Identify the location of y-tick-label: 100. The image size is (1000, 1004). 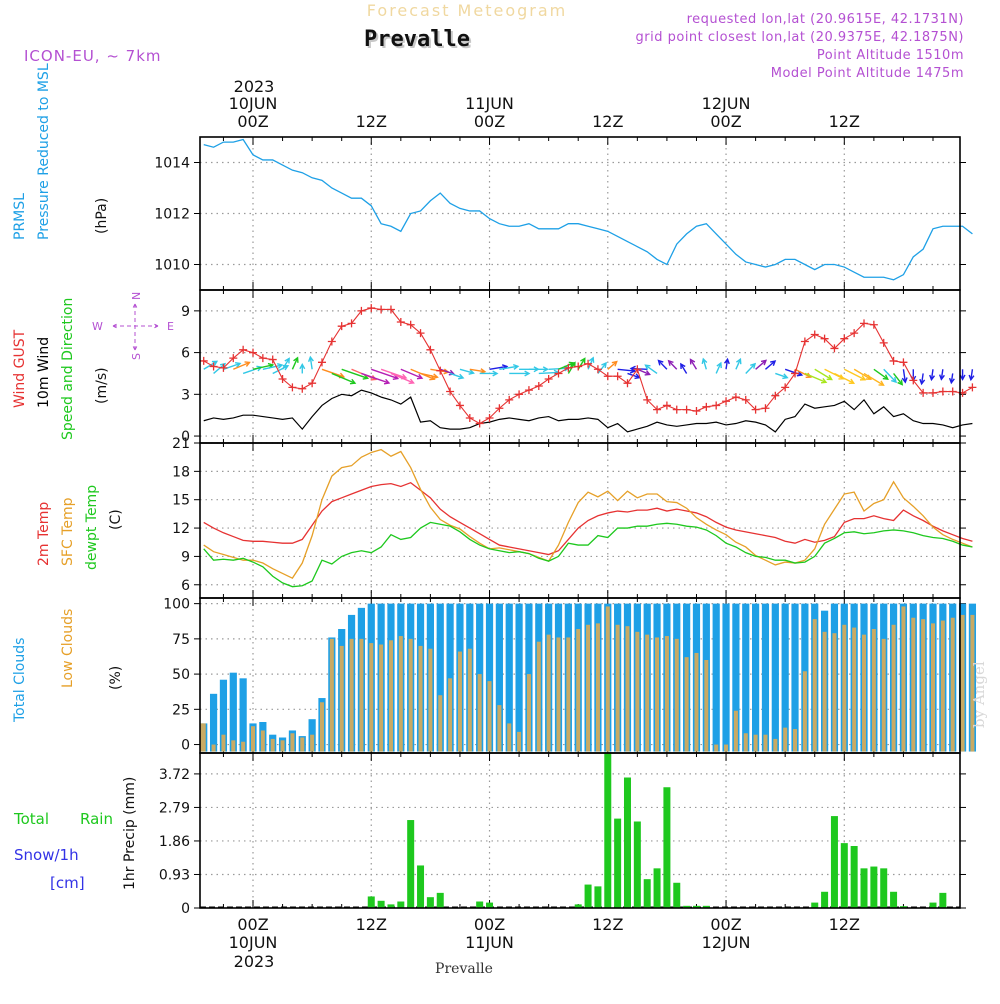
(176, 605).